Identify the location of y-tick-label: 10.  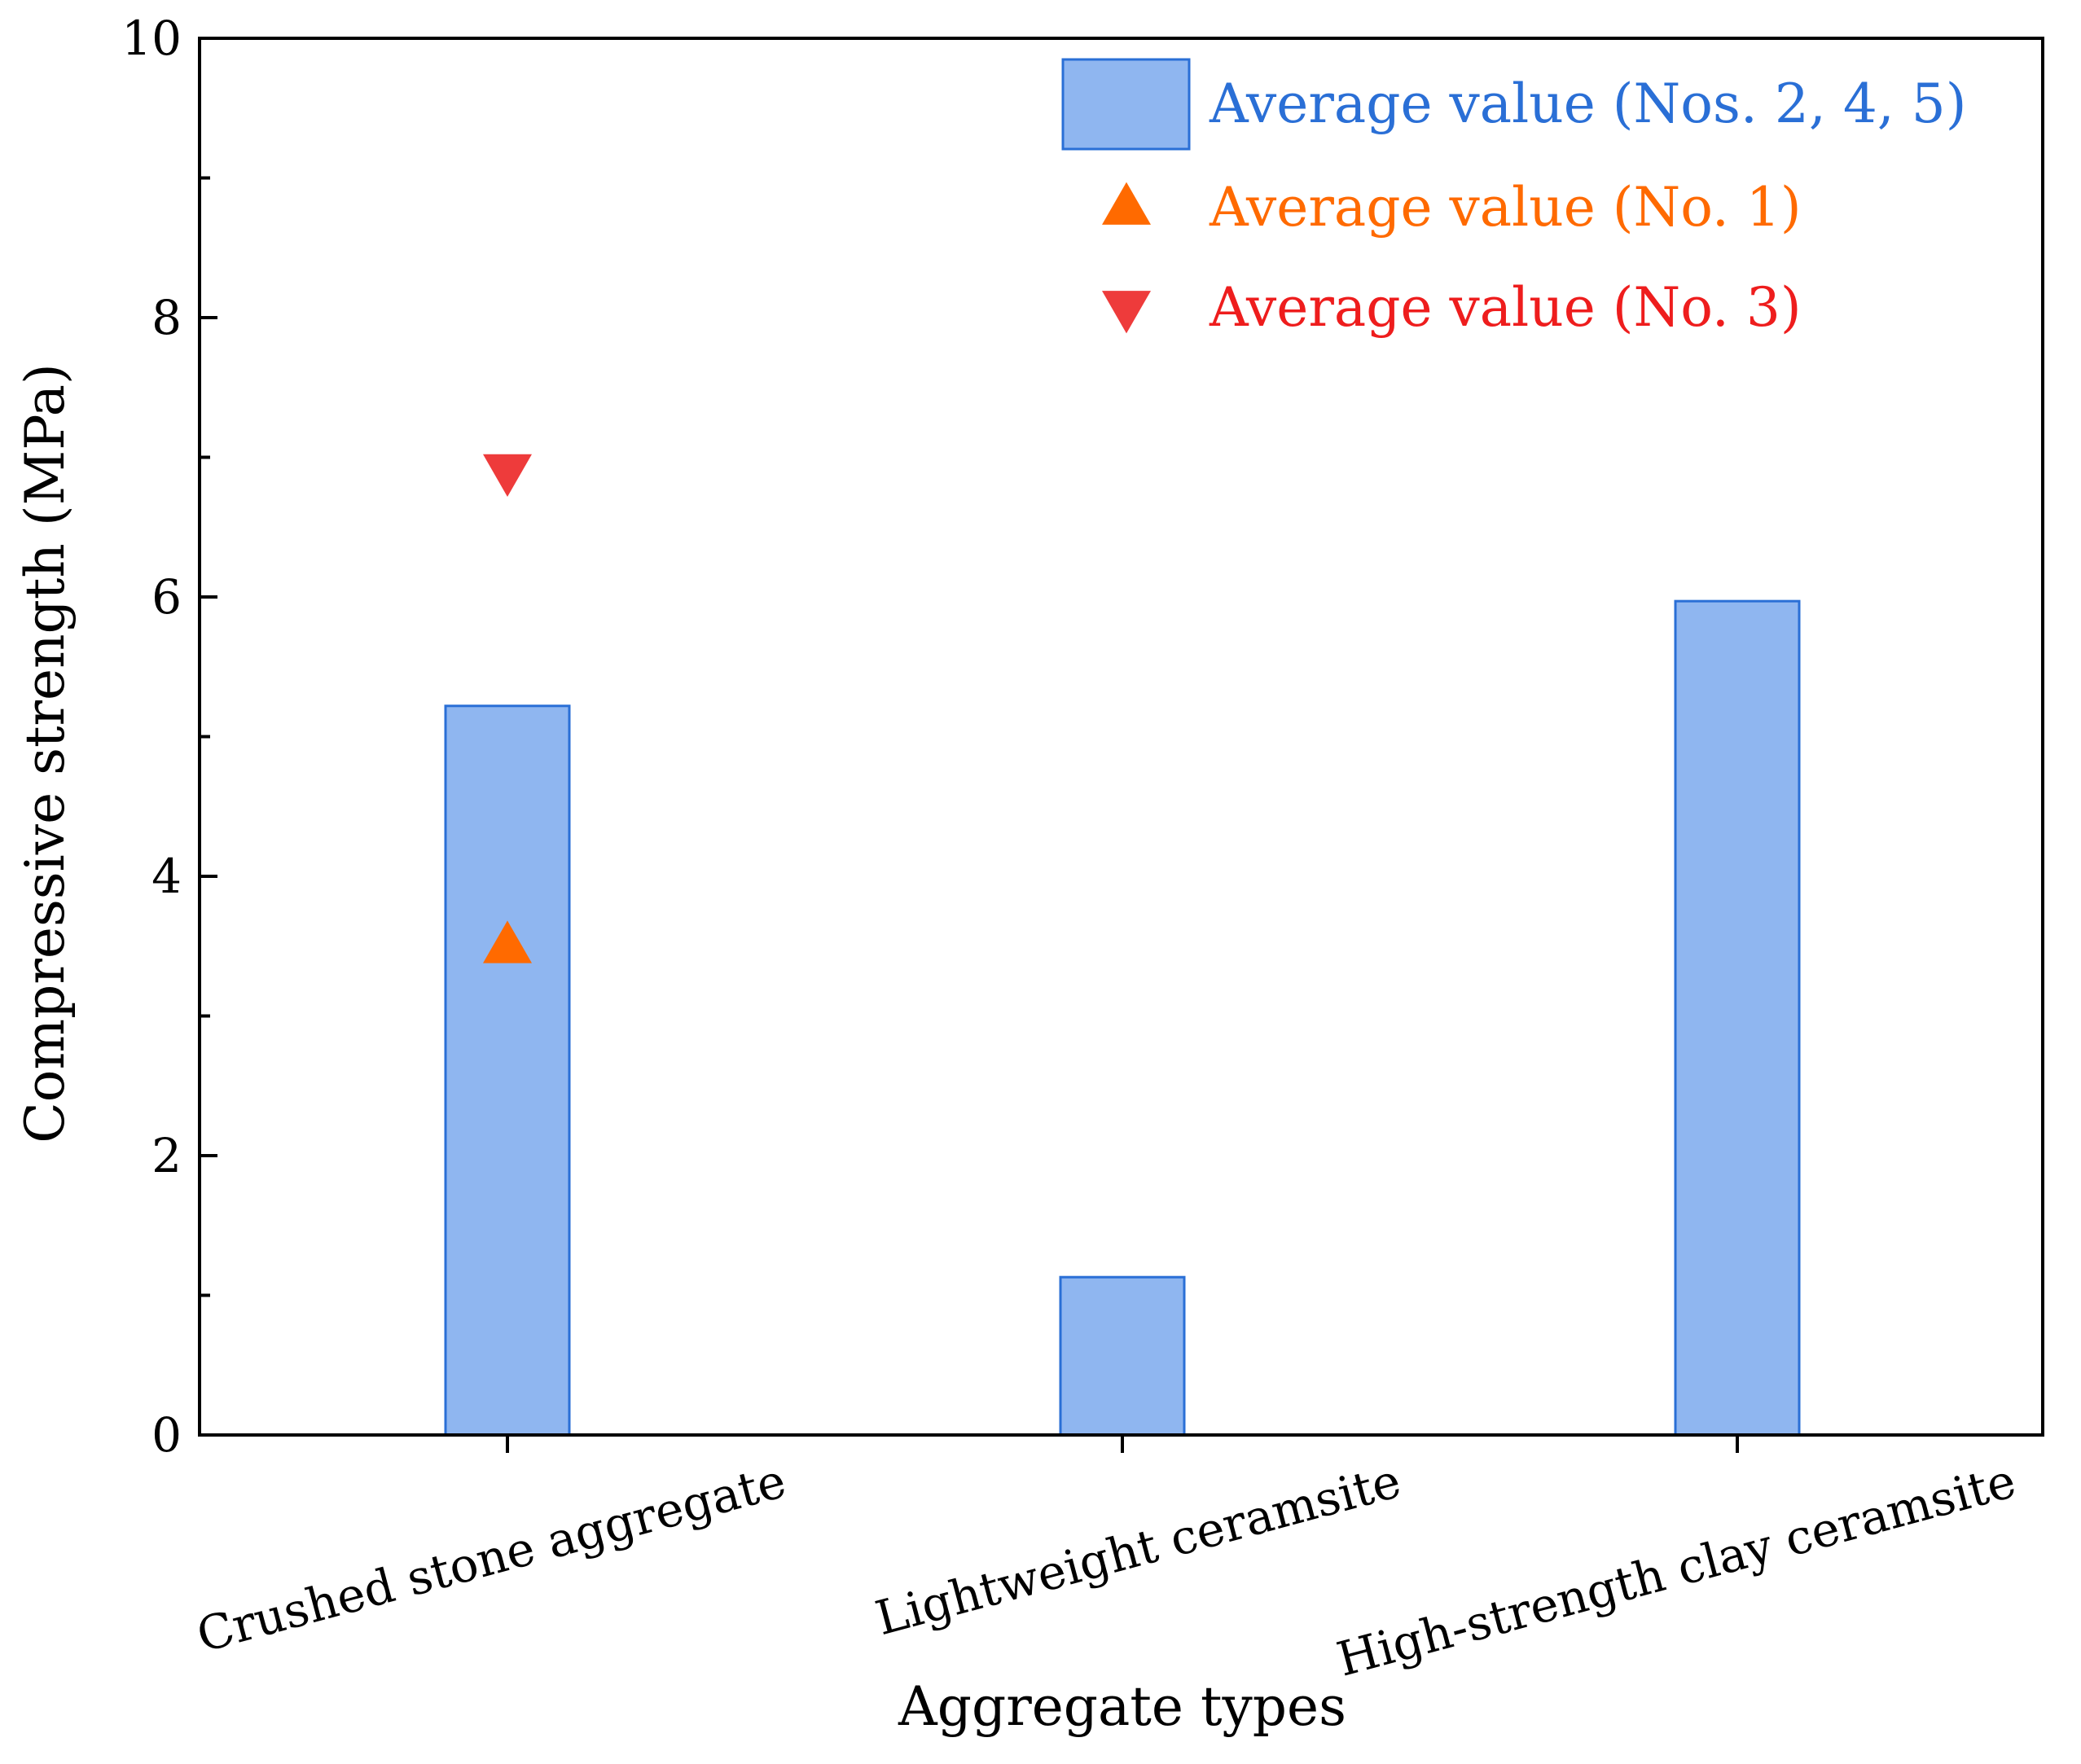
(151, 38).